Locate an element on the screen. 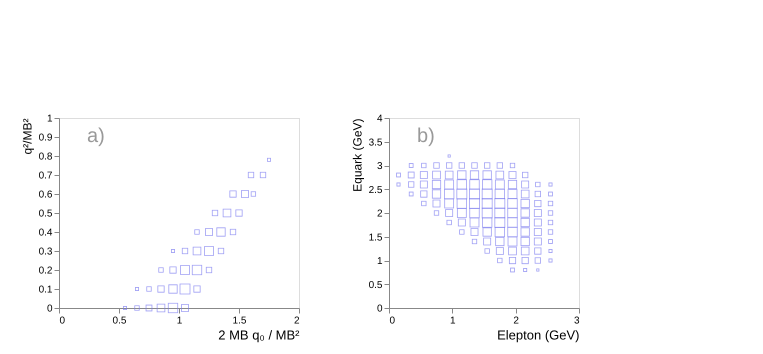 Image resolution: width=763 pixels, height=354 pixels. y-tick-label: 0.3 is located at coordinates (45, 252).